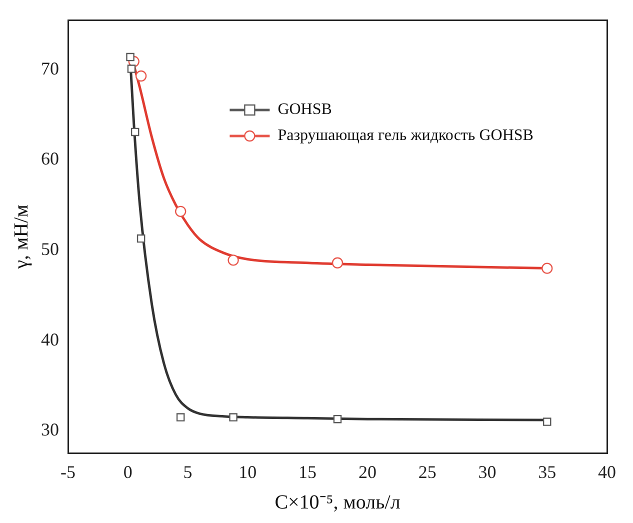  Describe the element at coordinates (50, 68) in the screenshot. I see `y-tick-label: 70` at that location.